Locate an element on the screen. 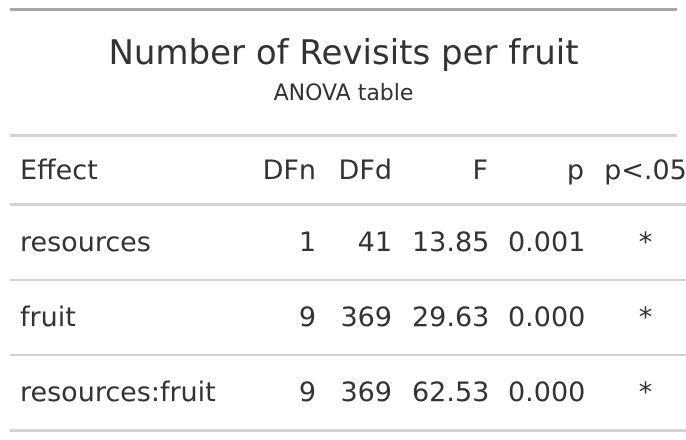 This screenshot has height=440, width=686. cell-effect: resources:fruit is located at coordinates (125, 393).